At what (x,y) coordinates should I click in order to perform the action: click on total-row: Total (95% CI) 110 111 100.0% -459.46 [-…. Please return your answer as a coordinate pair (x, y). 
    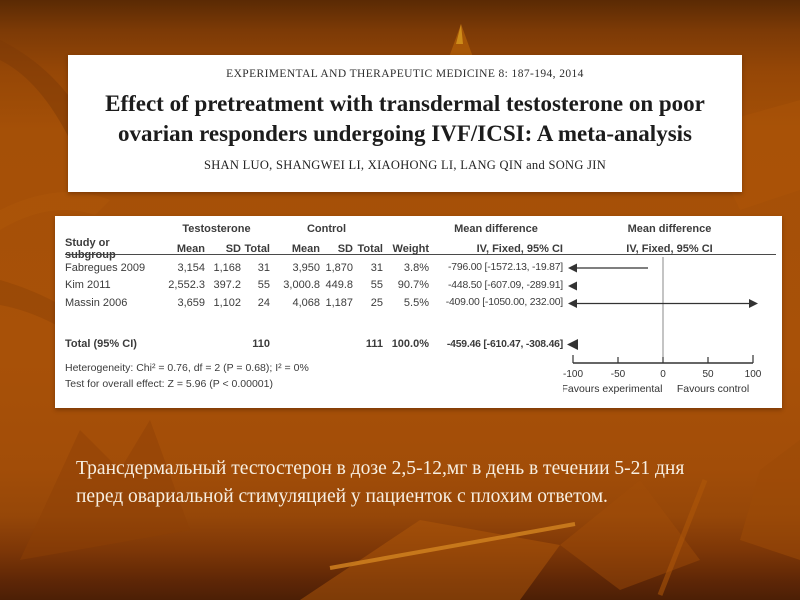
    Looking at the image, I should click on (420, 344).